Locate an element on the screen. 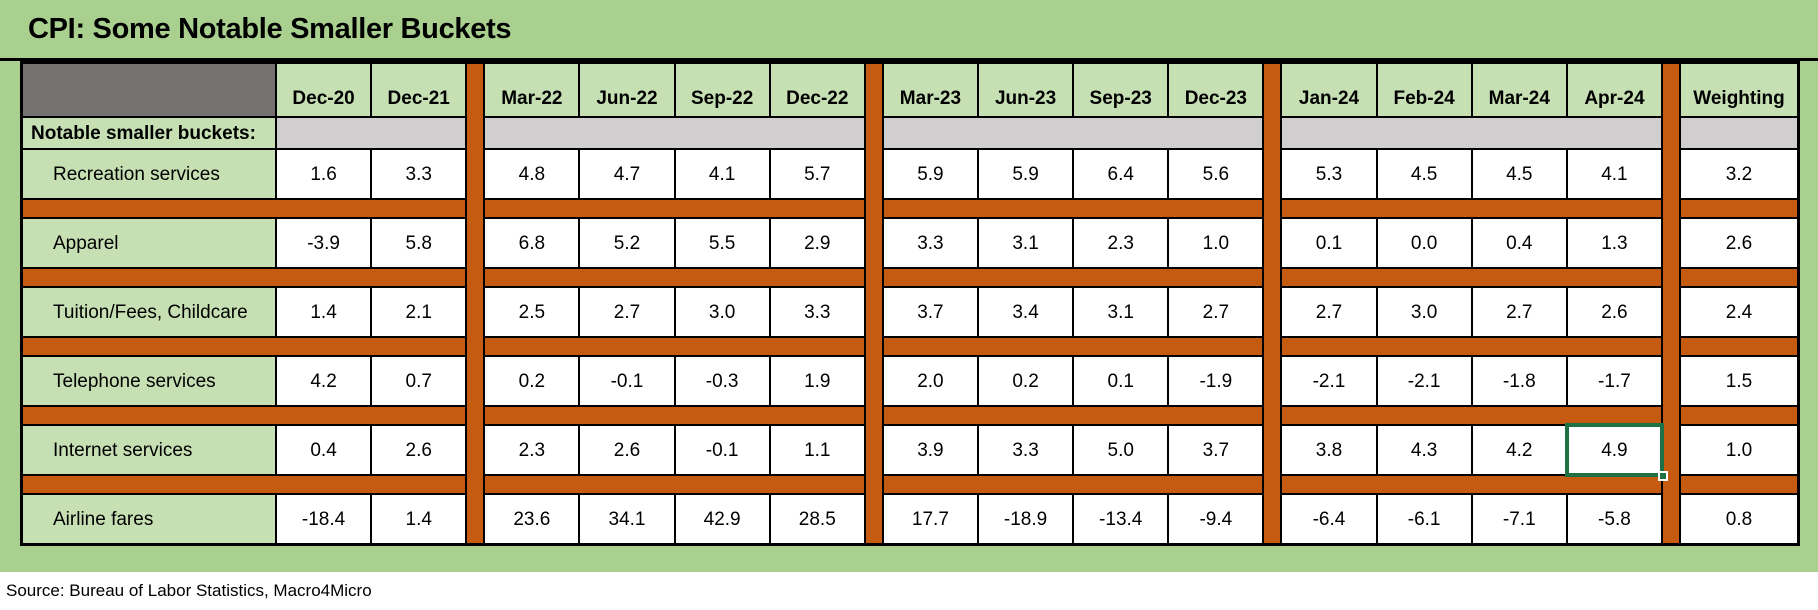 The image size is (1818, 610). data-cell: 5.5 is located at coordinates (722, 243).